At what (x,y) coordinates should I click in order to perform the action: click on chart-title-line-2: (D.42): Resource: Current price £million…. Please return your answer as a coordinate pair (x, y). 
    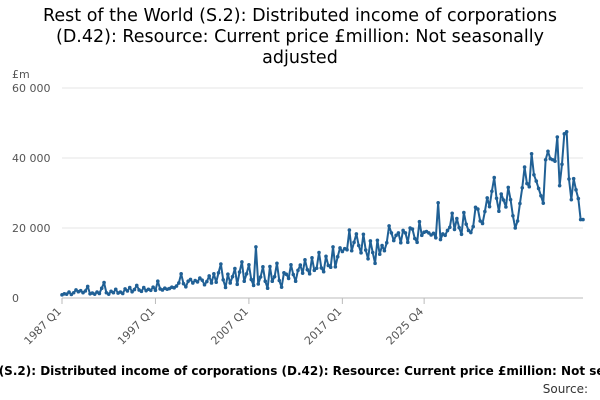
    Looking at the image, I should click on (300, 37).